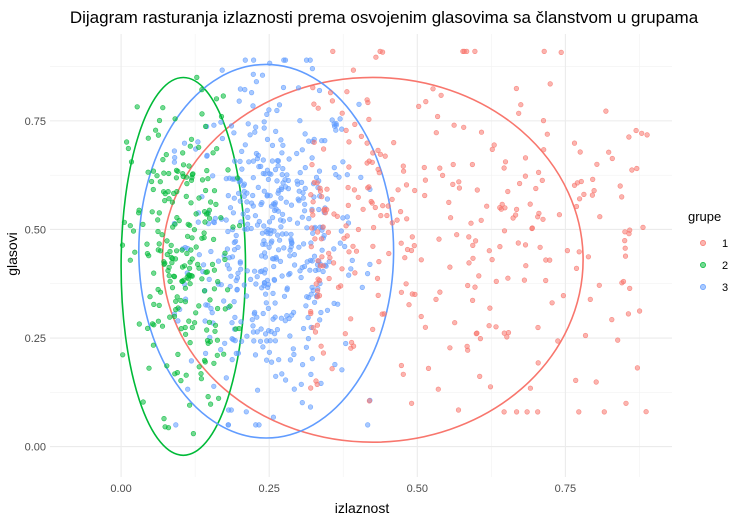 The width and height of the screenshot is (744, 522). What do you see at coordinates (725, 244) in the screenshot?
I see `legend-label-1: 1` at bounding box center [725, 244].